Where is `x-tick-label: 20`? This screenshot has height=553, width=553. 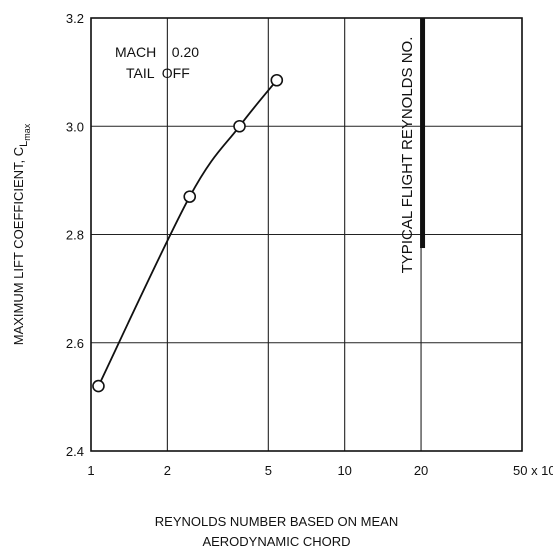 x-tick-label: 20 is located at coordinates (421, 470).